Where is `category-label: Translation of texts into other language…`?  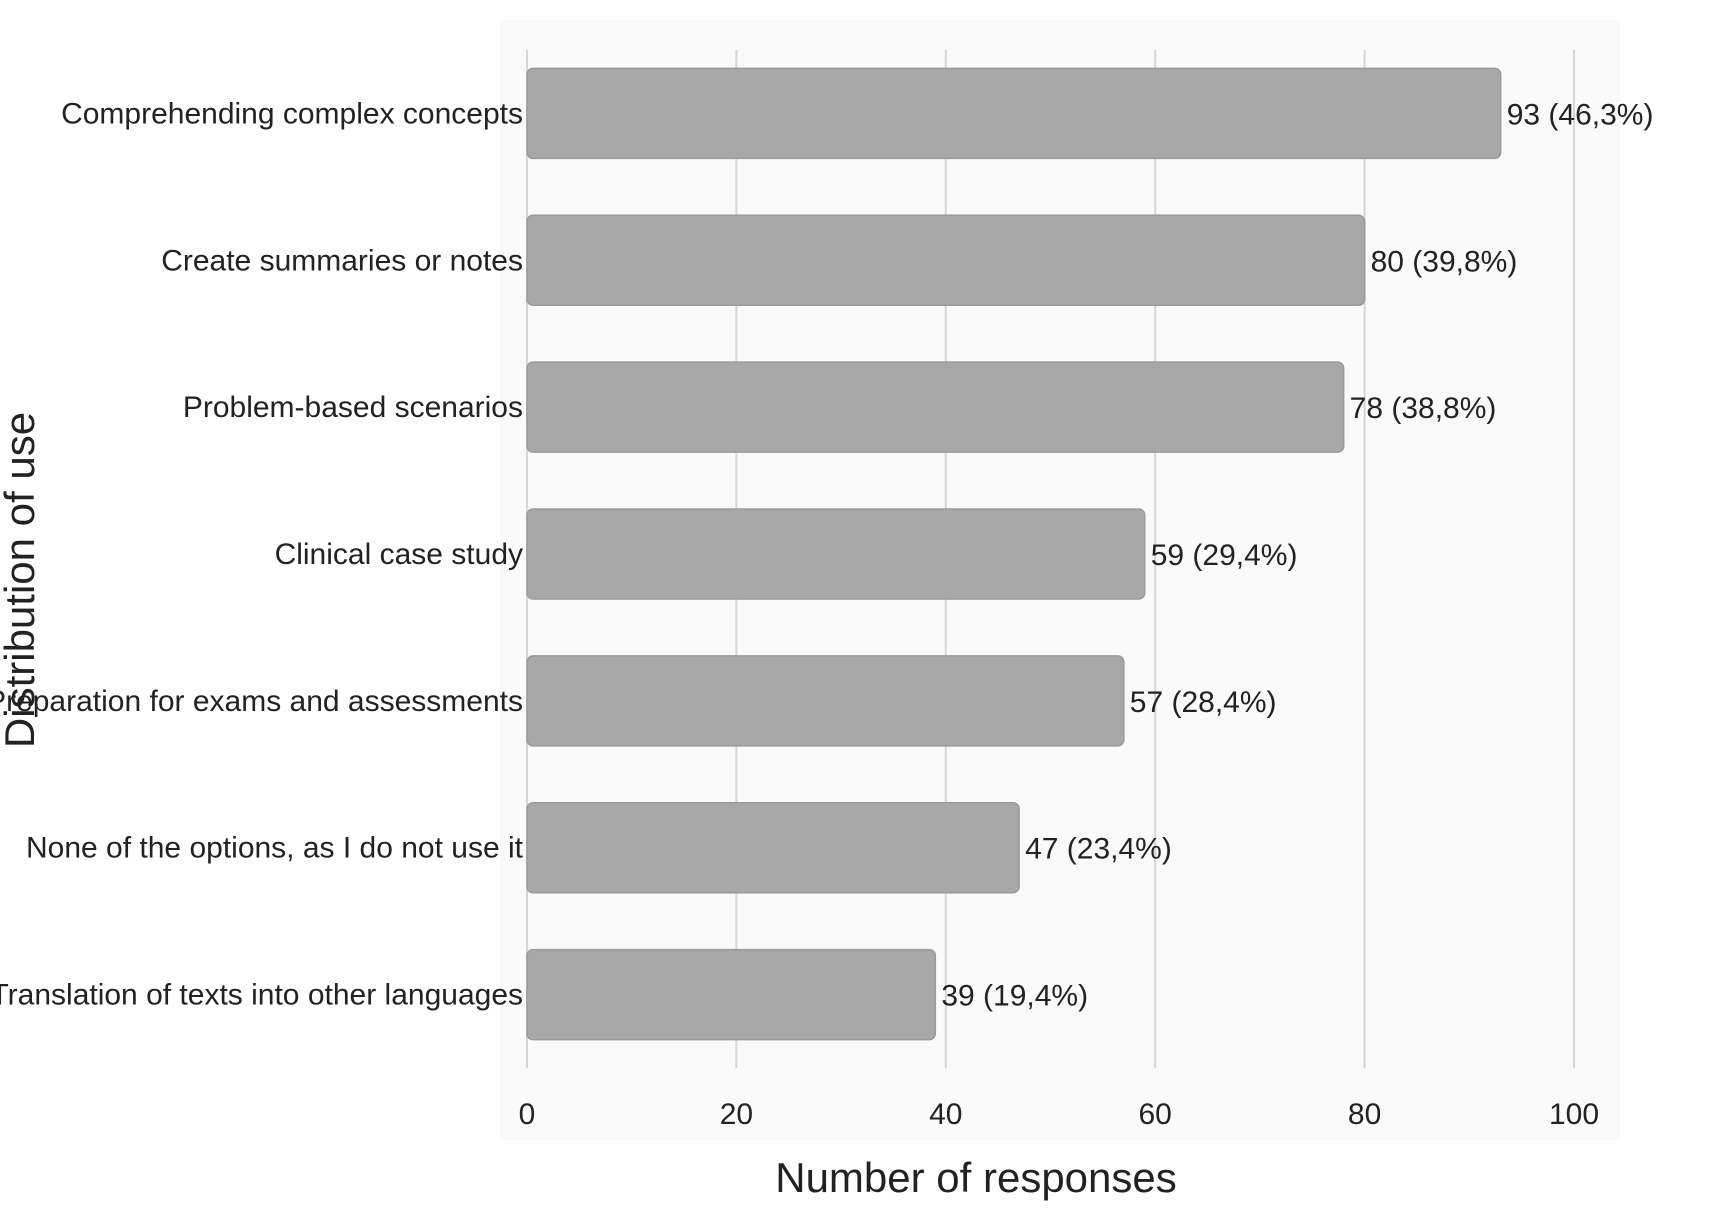 category-label: Translation of texts into other language… is located at coordinates (261, 995).